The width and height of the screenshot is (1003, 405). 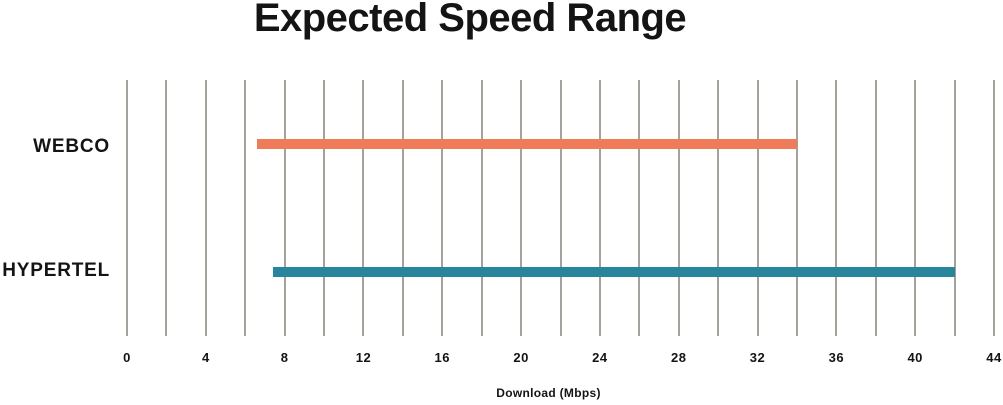 I want to click on range-bar-webco, so click(x=527, y=144).